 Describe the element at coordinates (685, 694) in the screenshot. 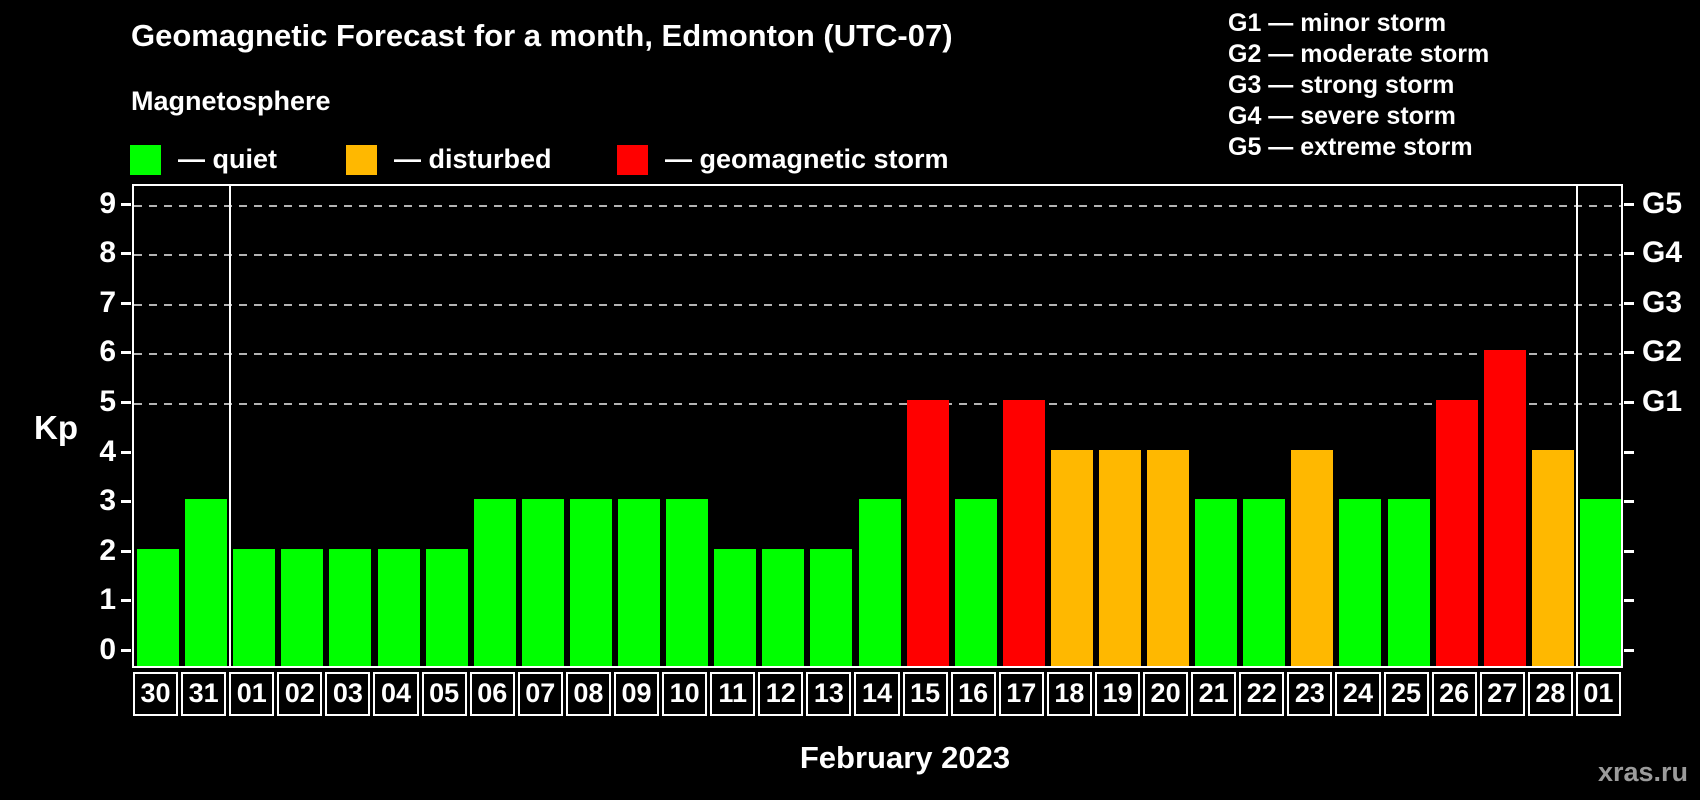

I see `day-label-10: 10` at that location.